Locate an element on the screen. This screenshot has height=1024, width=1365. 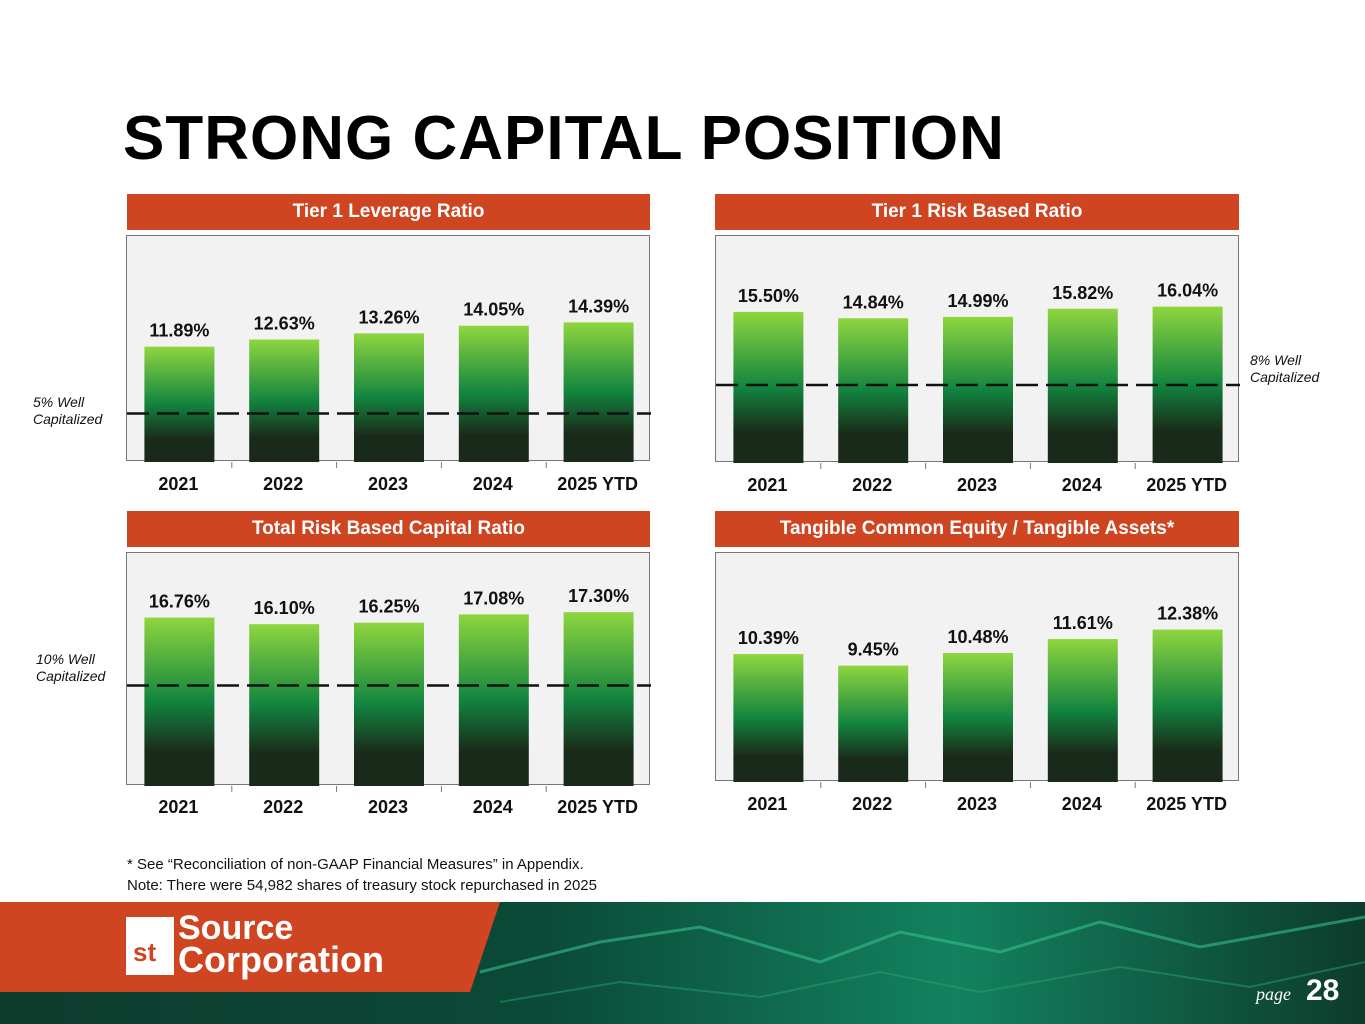
data-label: 14.99% is located at coordinates (977, 301).